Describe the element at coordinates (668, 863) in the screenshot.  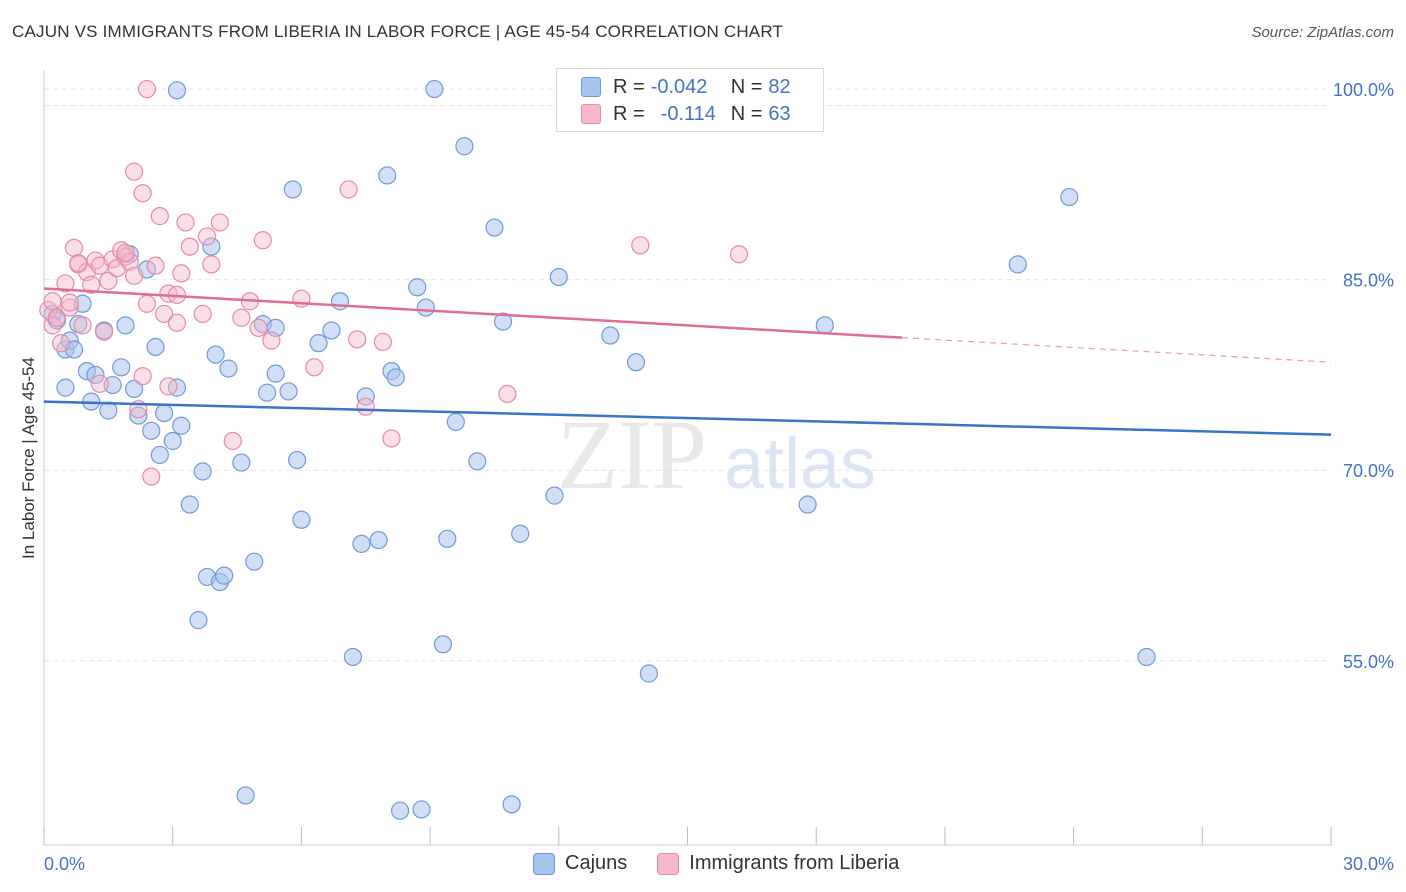
I see `series-swatch-liberia` at that location.